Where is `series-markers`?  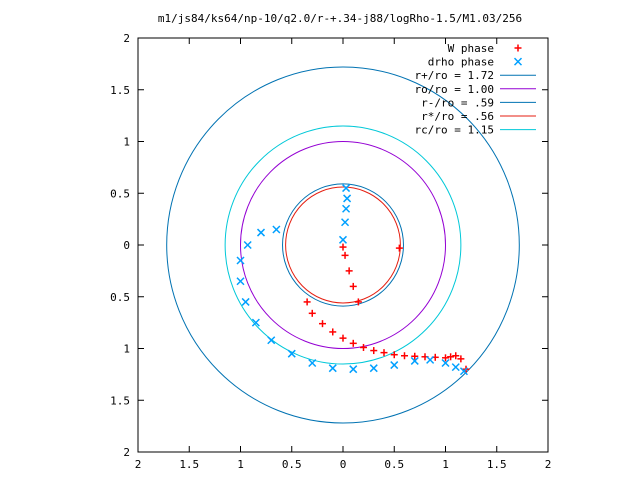 series-markers is located at coordinates (353, 280).